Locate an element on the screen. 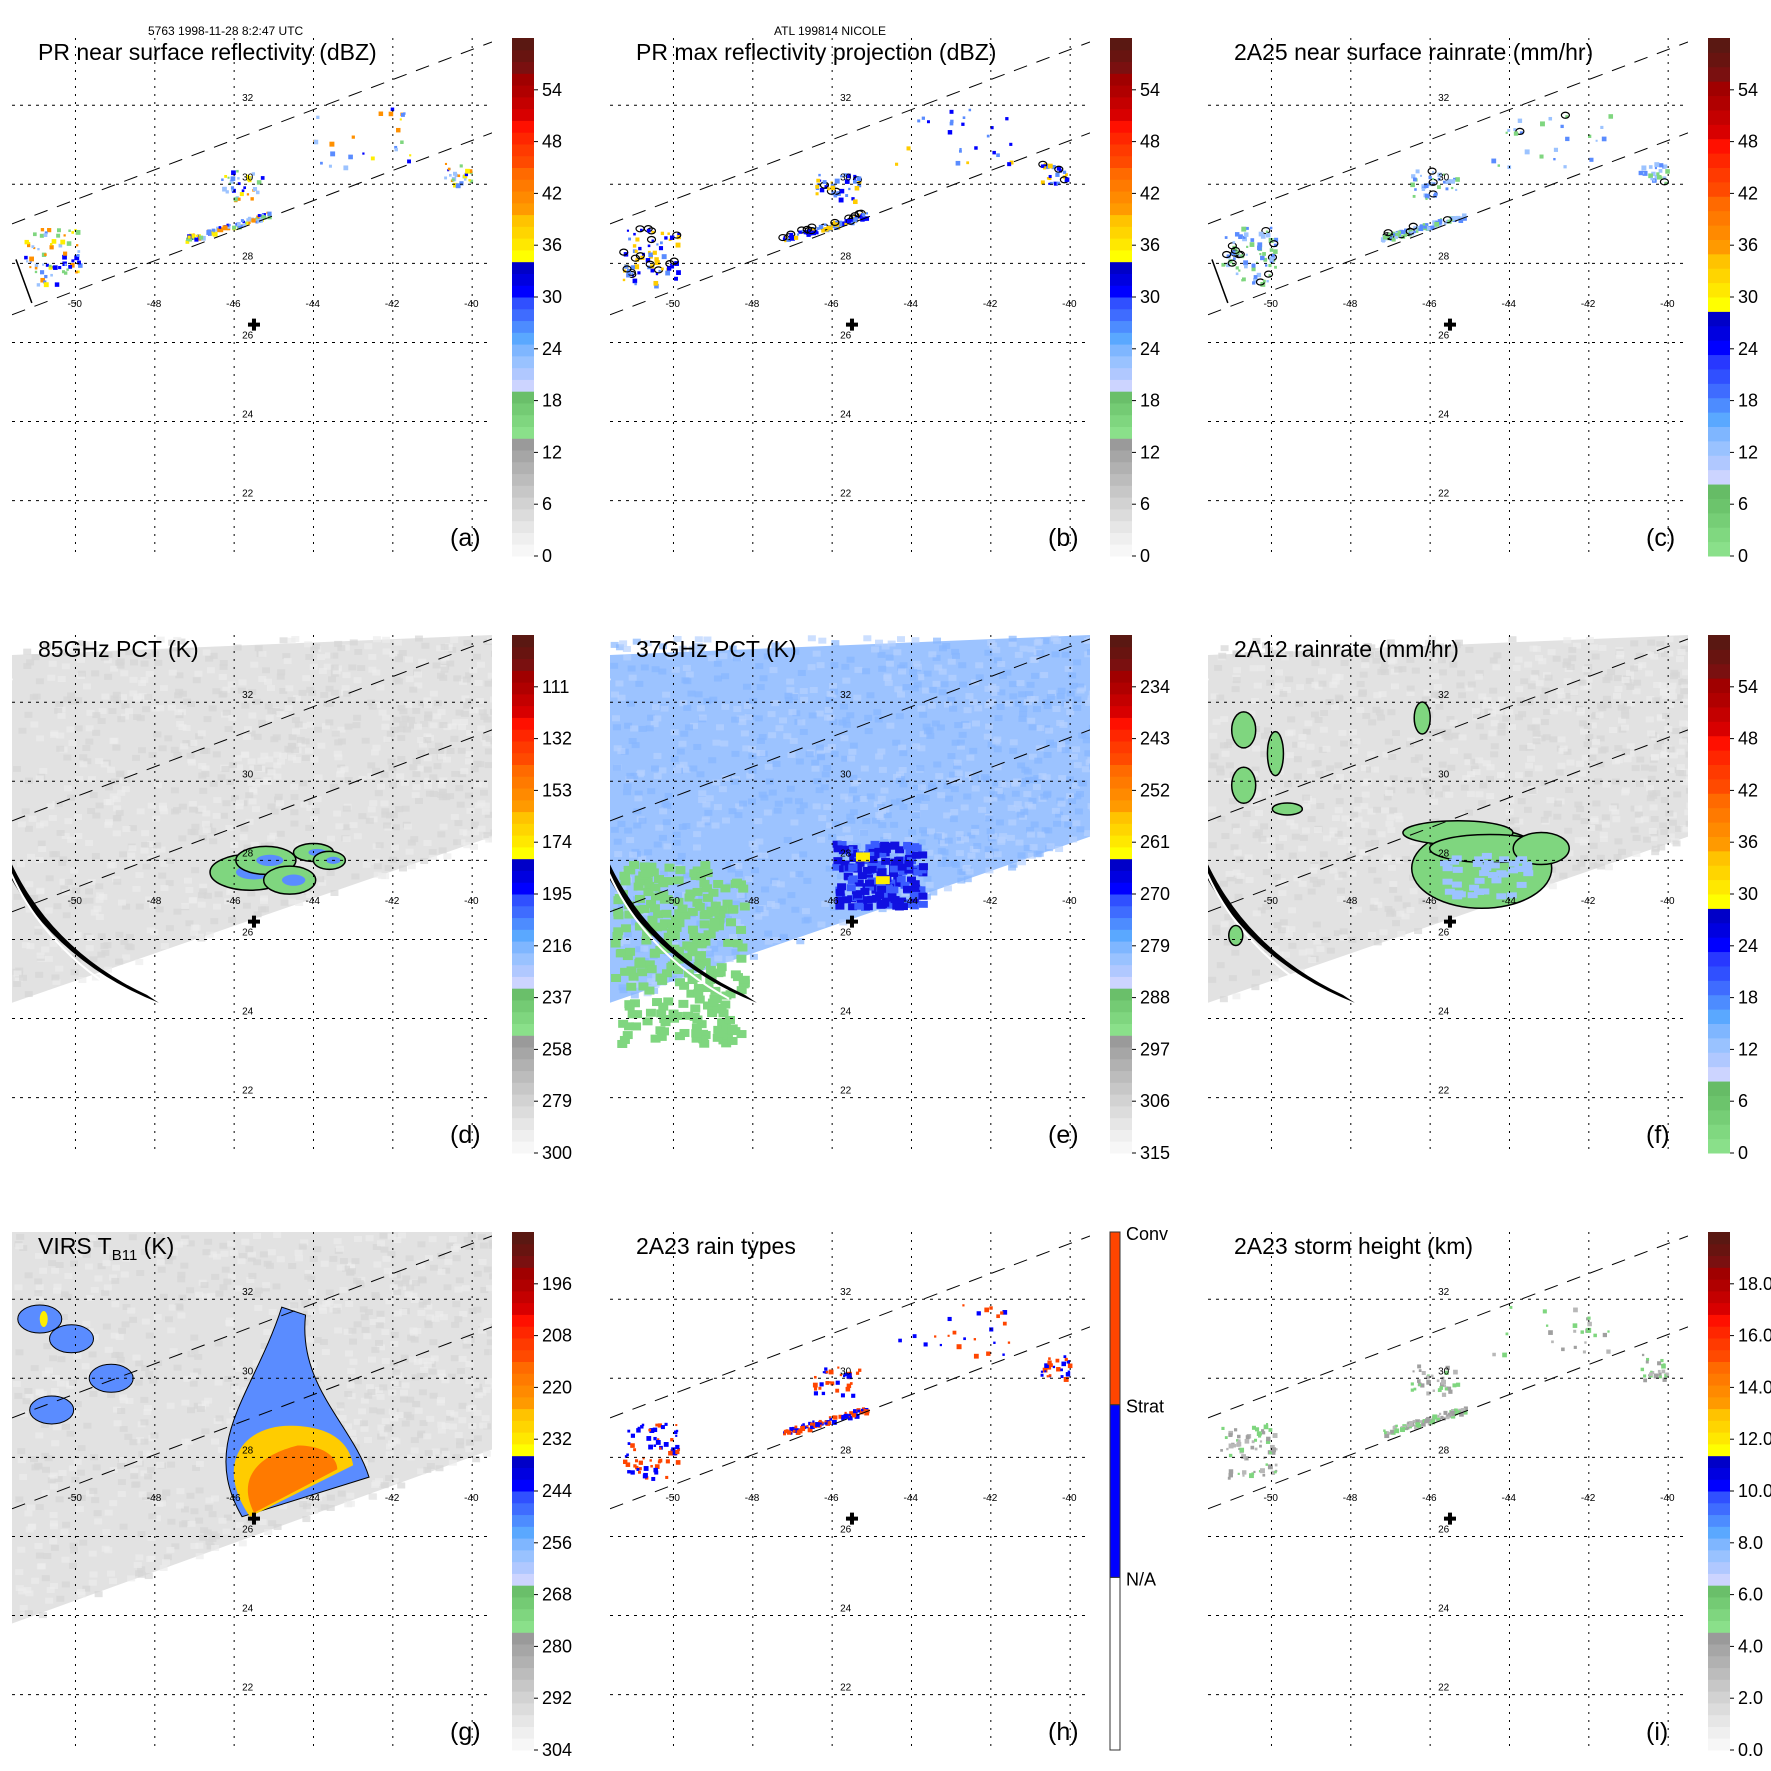 Image resolution: width=1771 pixels, height=1771 pixels. right-swath-edge is located at coordinates (850, 224).